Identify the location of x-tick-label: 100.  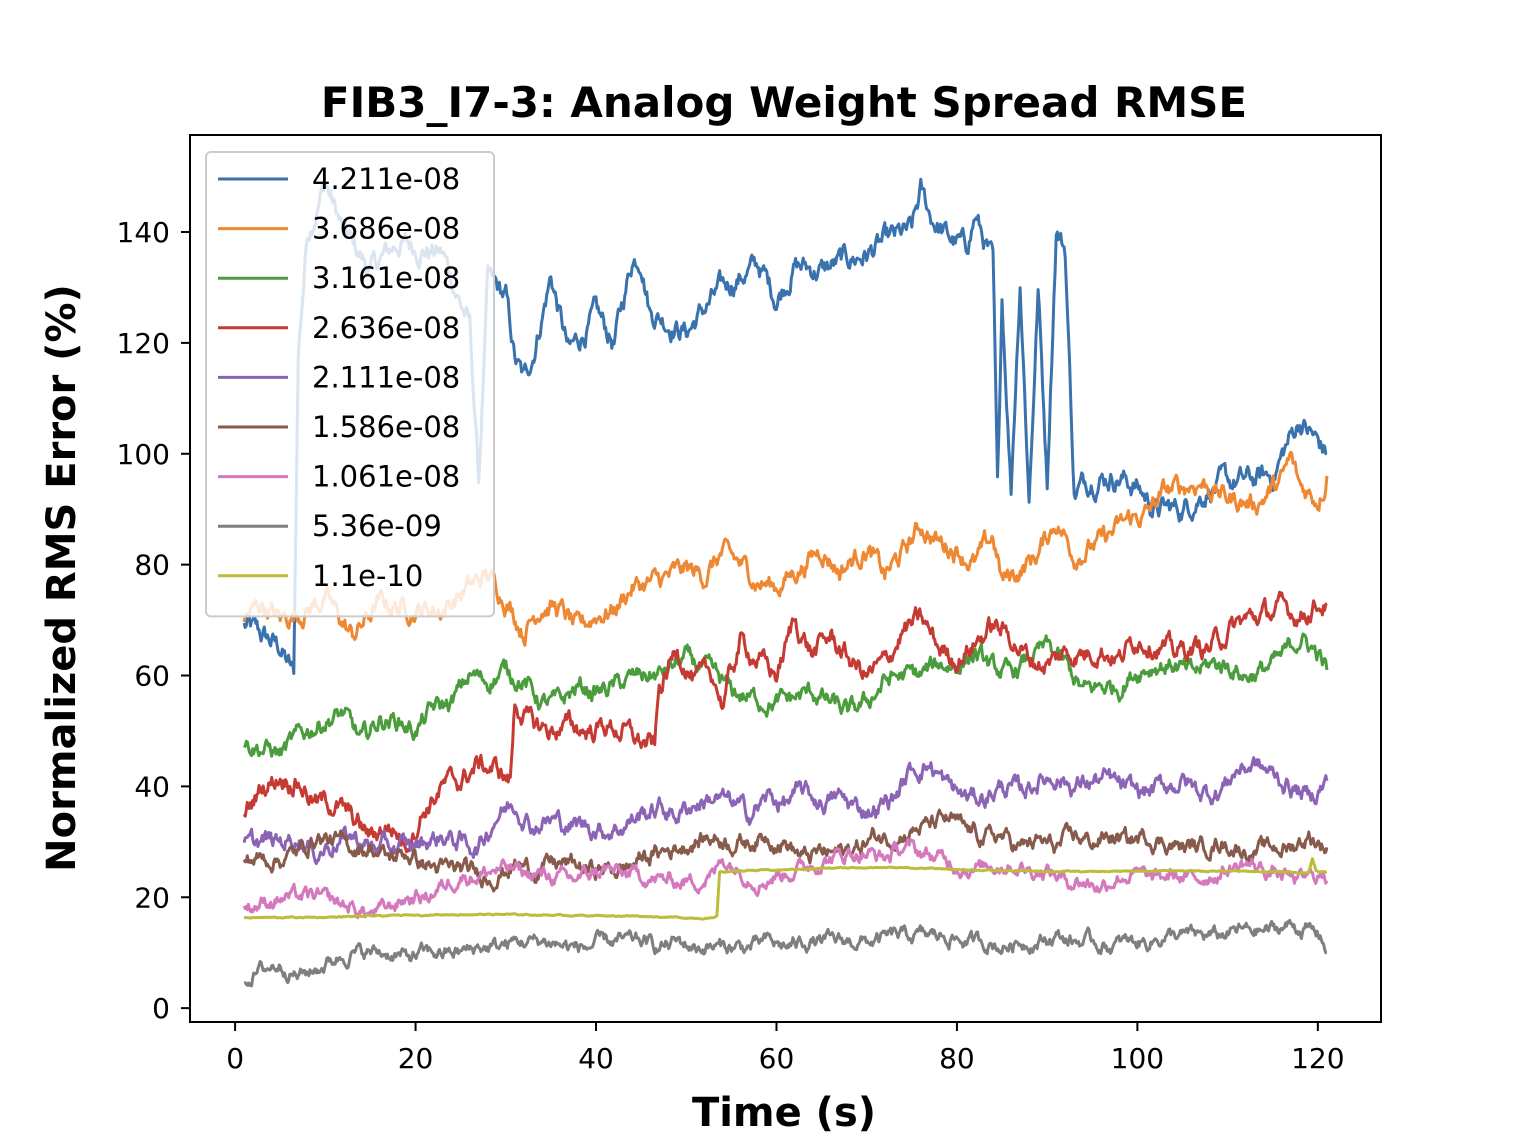
(1137, 1058).